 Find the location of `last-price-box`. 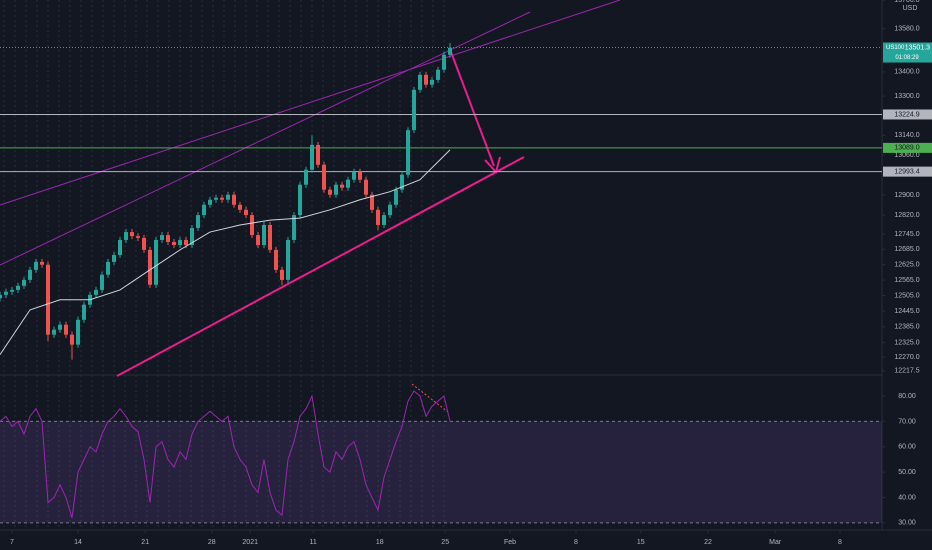

last-price-box is located at coordinates (907, 52).